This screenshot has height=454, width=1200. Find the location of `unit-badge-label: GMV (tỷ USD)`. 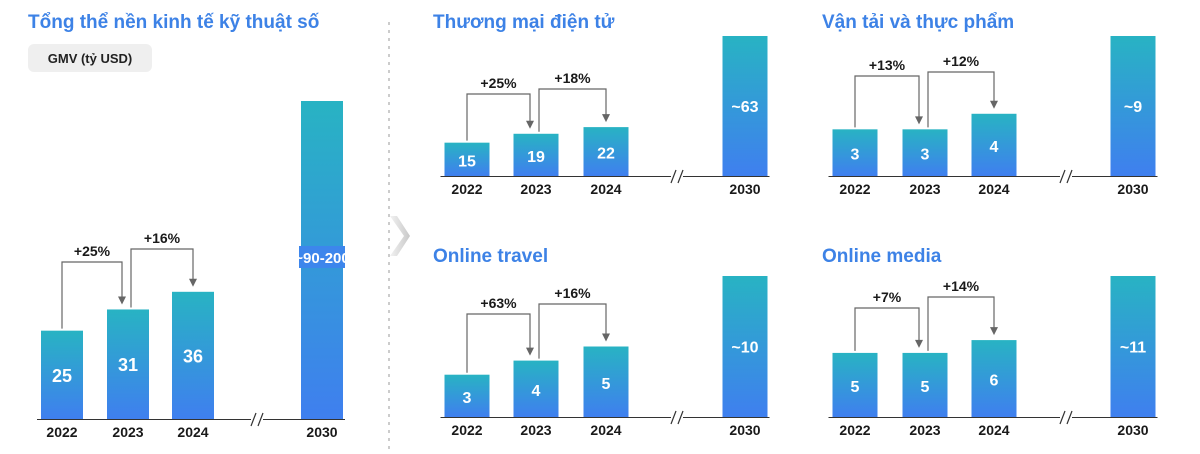

unit-badge-label: GMV (tỷ USD) is located at coordinates (90, 58).